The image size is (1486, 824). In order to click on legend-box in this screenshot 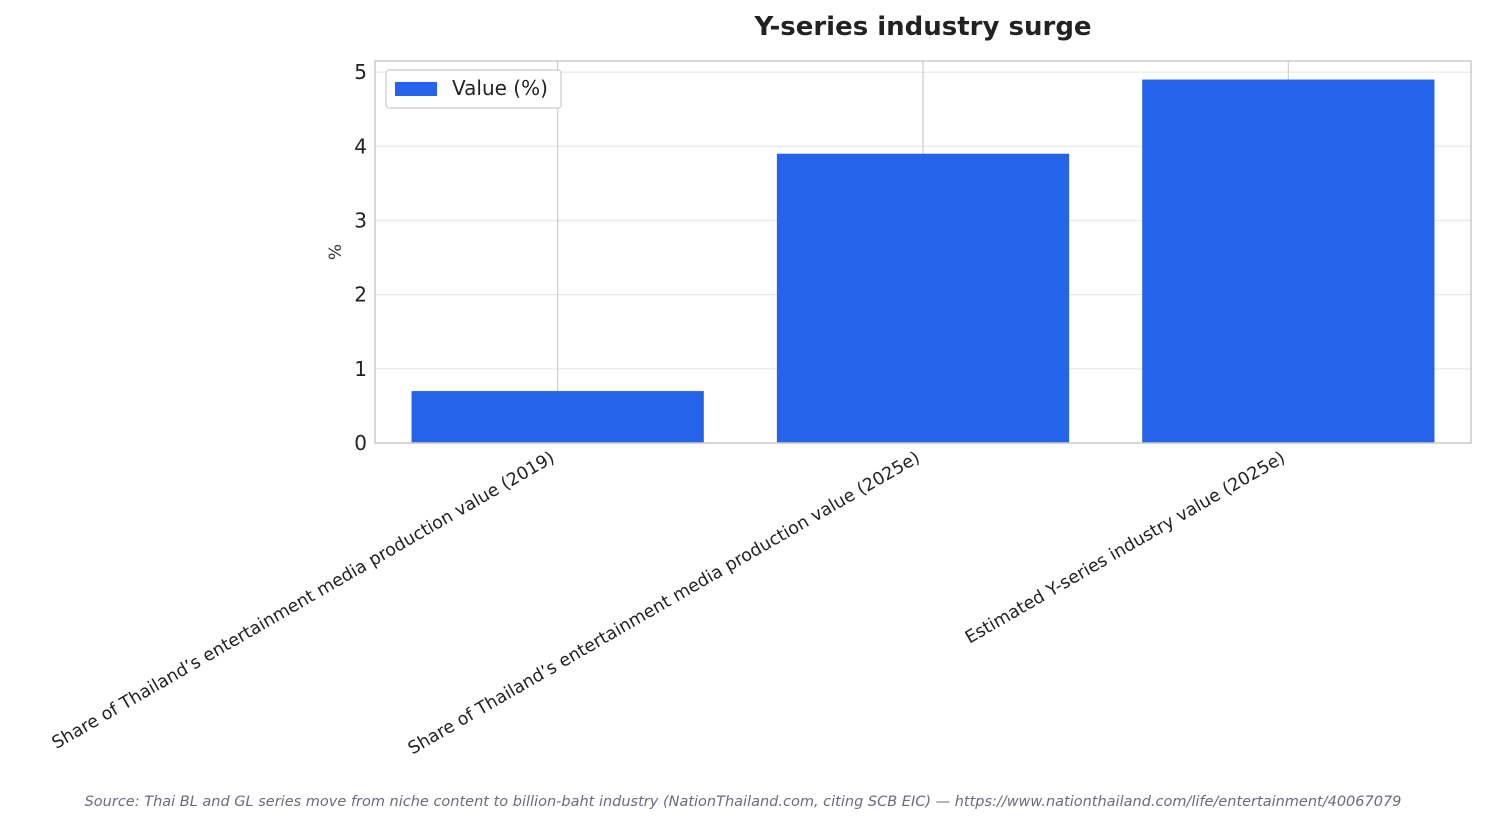, I will do `click(473, 89)`.